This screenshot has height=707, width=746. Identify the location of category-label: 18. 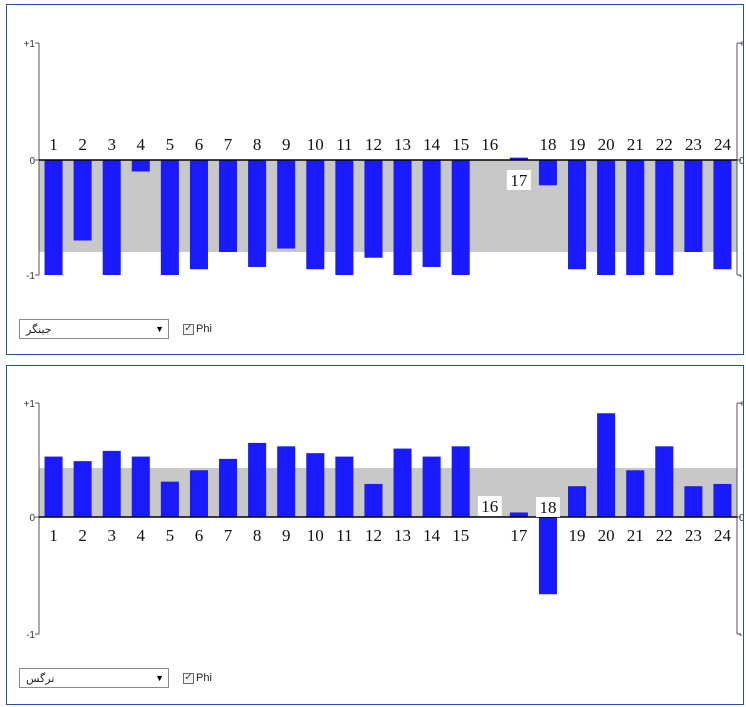
(547, 507).